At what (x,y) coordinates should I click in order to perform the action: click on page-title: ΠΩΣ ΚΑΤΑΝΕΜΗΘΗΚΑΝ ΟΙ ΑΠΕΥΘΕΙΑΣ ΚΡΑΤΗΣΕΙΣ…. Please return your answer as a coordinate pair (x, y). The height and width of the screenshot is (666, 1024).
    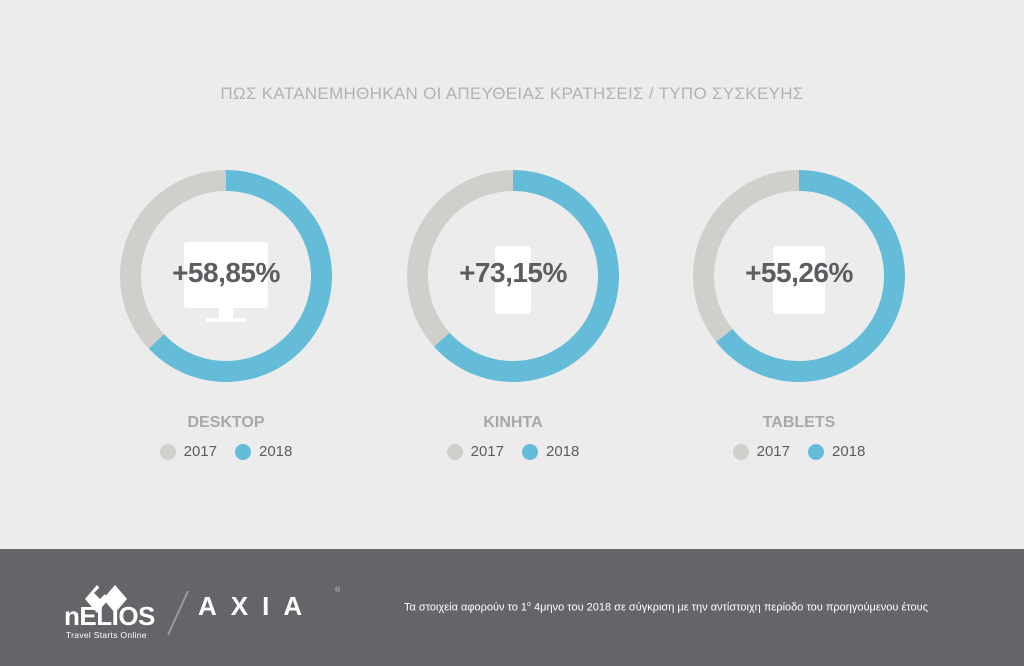
    Looking at the image, I should click on (512, 93).